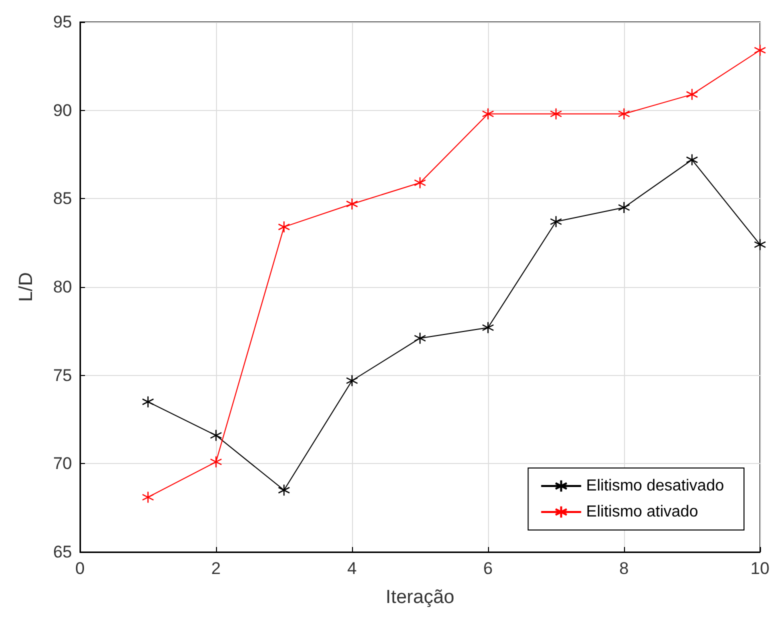 The height and width of the screenshot is (628, 782). Describe the element at coordinates (624, 568) in the screenshot. I see `x-tick-label: 8` at that location.